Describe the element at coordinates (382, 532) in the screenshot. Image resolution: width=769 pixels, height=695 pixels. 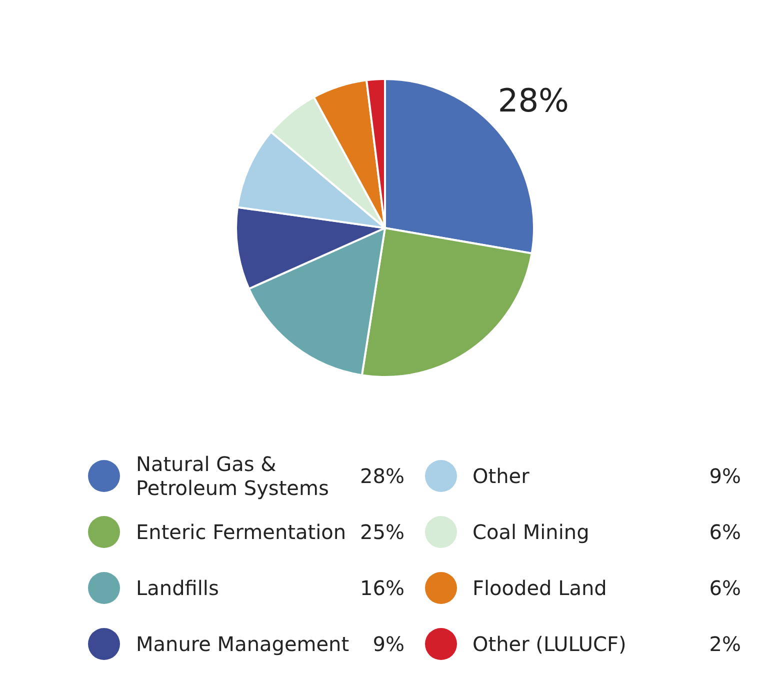
I see `data-label: 25%` at that location.